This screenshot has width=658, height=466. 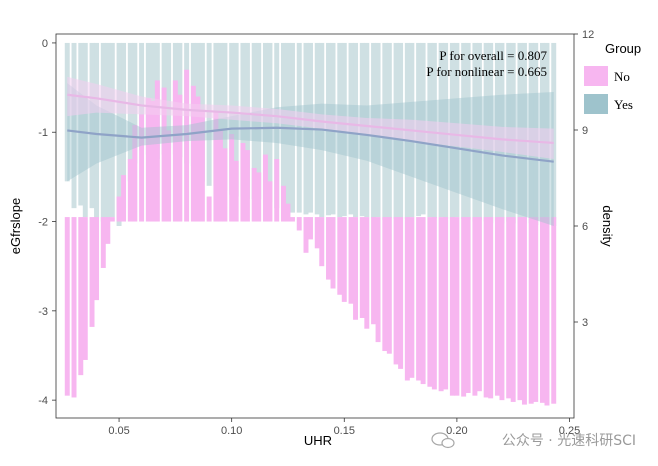 I want to click on y-axis-left: 0 -1 -2 -3 -4, so click(x=47, y=222).